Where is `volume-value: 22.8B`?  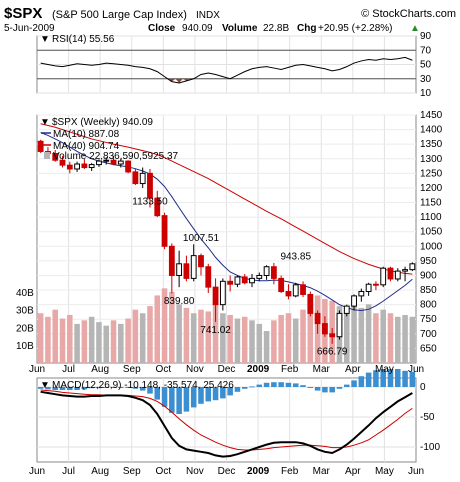 volume-value: 22.8B is located at coordinates (276, 28).